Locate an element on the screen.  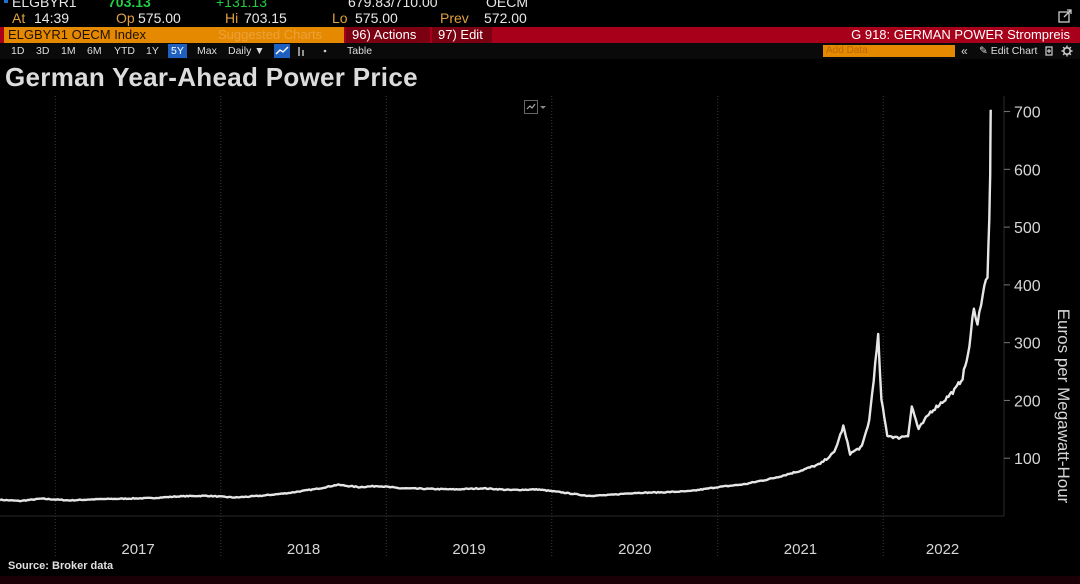
y-axis-label: Euros per Megawatt-Hour is located at coordinates (1063, 406).